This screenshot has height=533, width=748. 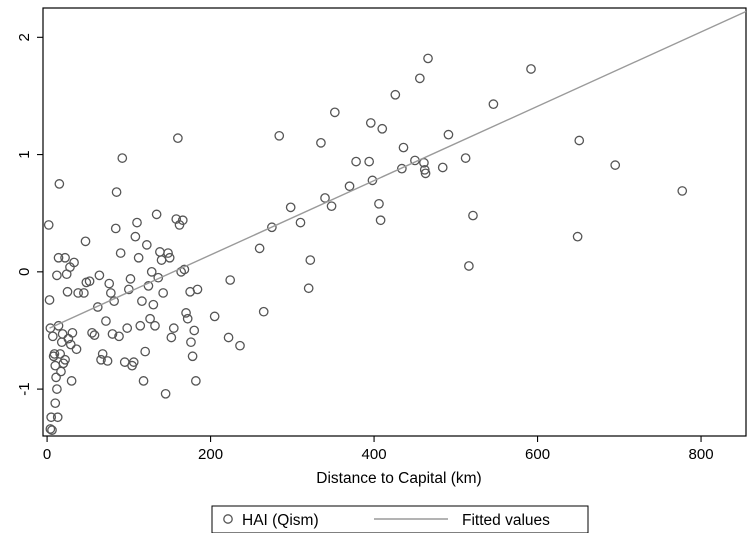 What do you see at coordinates (537, 454) in the screenshot?
I see `x-tick-label: 600` at bounding box center [537, 454].